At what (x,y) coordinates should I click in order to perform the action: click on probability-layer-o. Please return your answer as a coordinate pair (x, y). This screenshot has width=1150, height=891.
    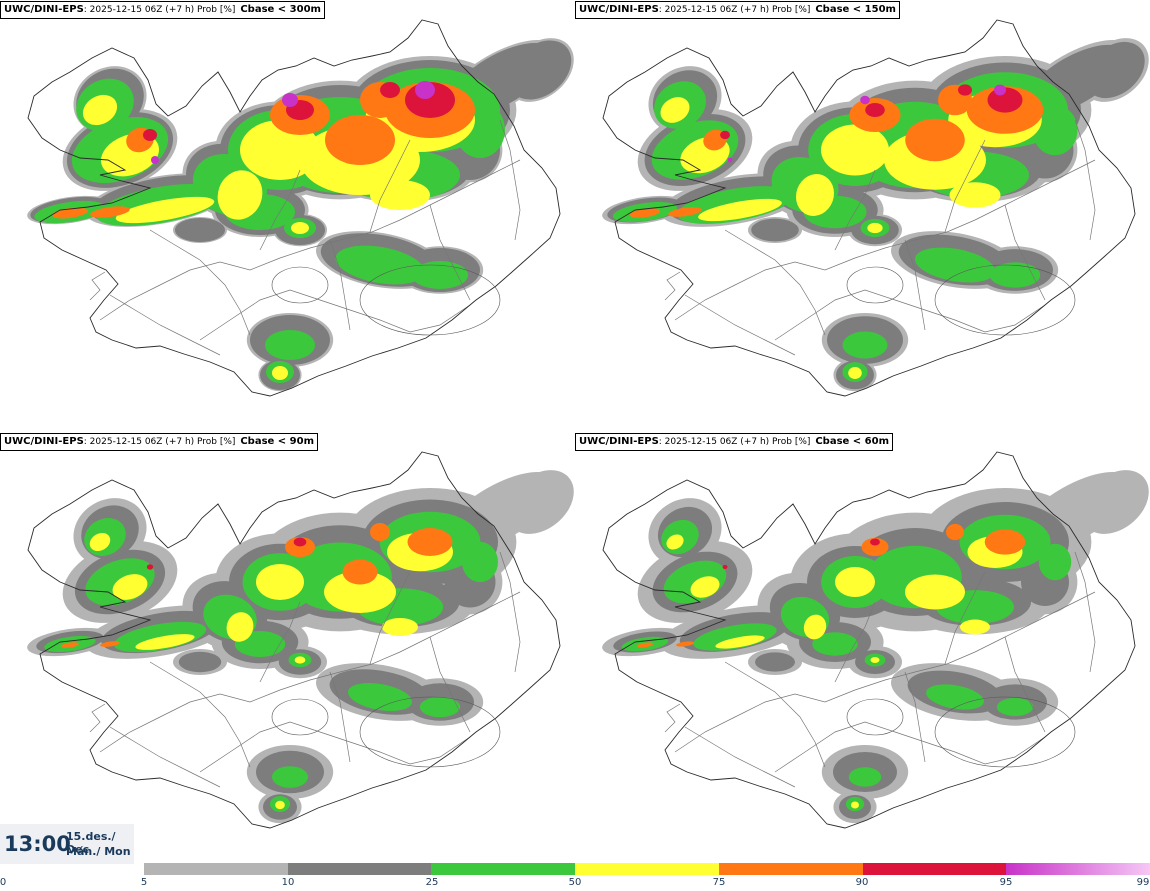
    Looking at the image, I should click on (257, 585).